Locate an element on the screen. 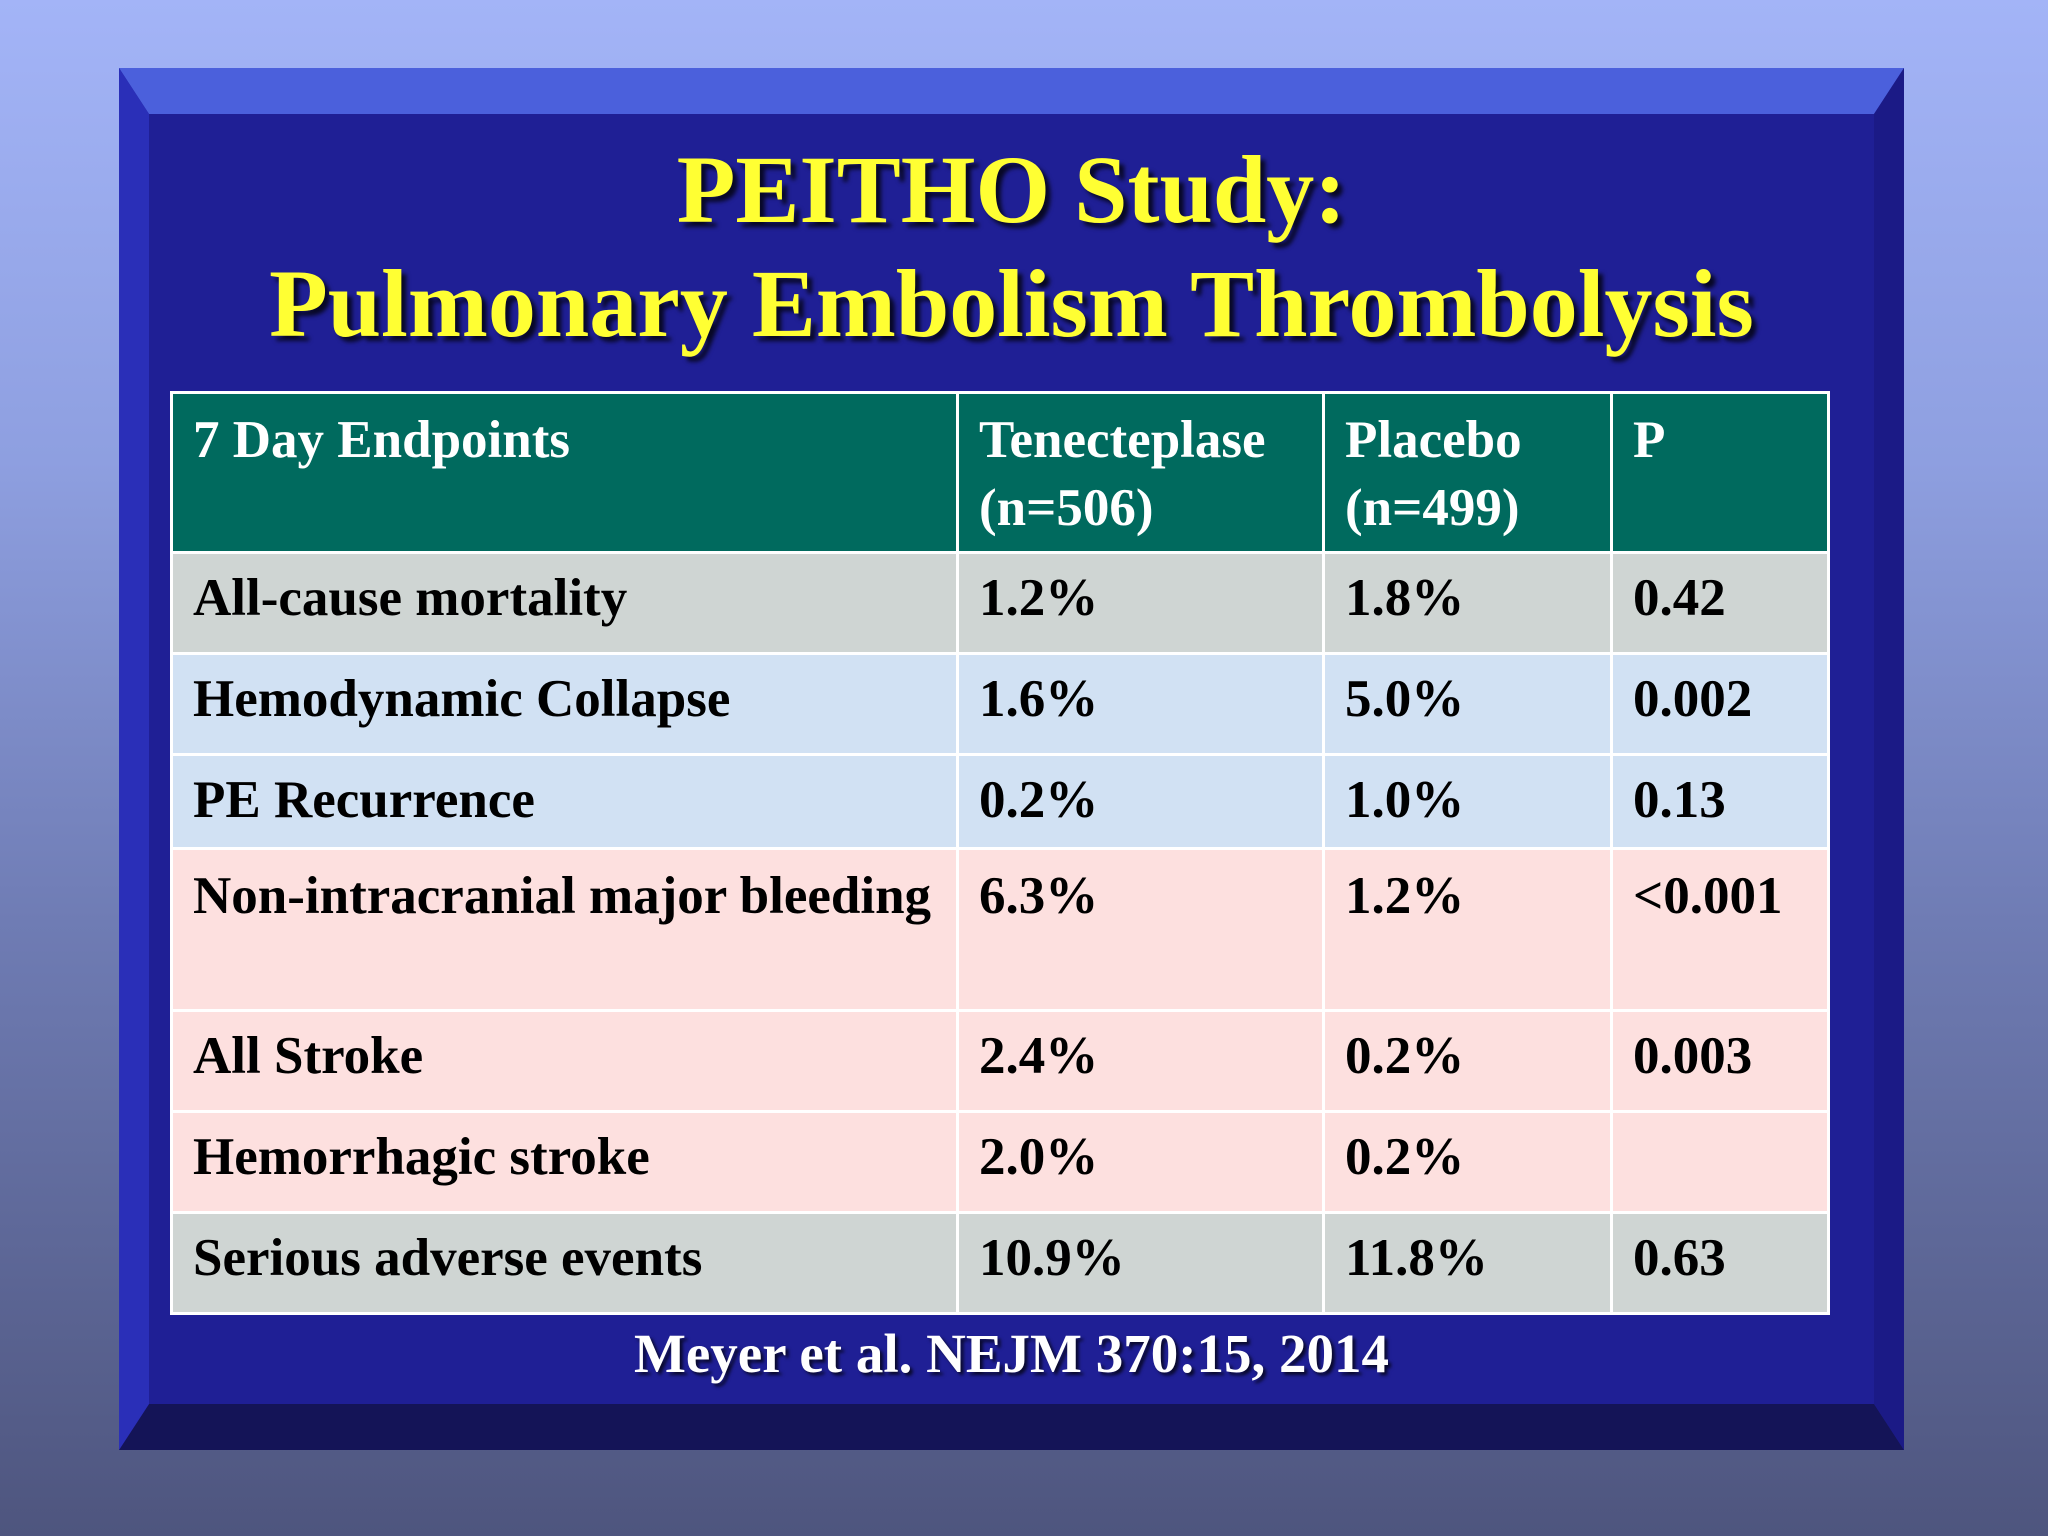 This screenshot has width=2048, height=1536. cell-tenecteplase: 6.3% is located at coordinates (1140, 929).